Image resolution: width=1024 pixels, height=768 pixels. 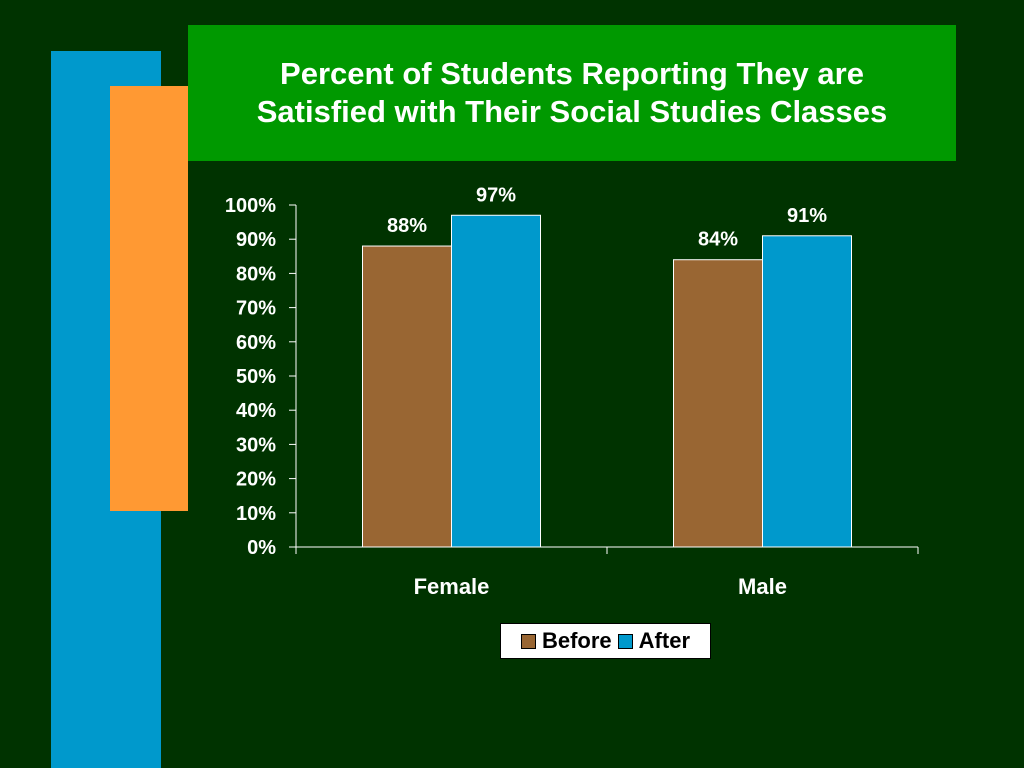 I want to click on y-tick-label: 20%, so click(x=256, y=480).